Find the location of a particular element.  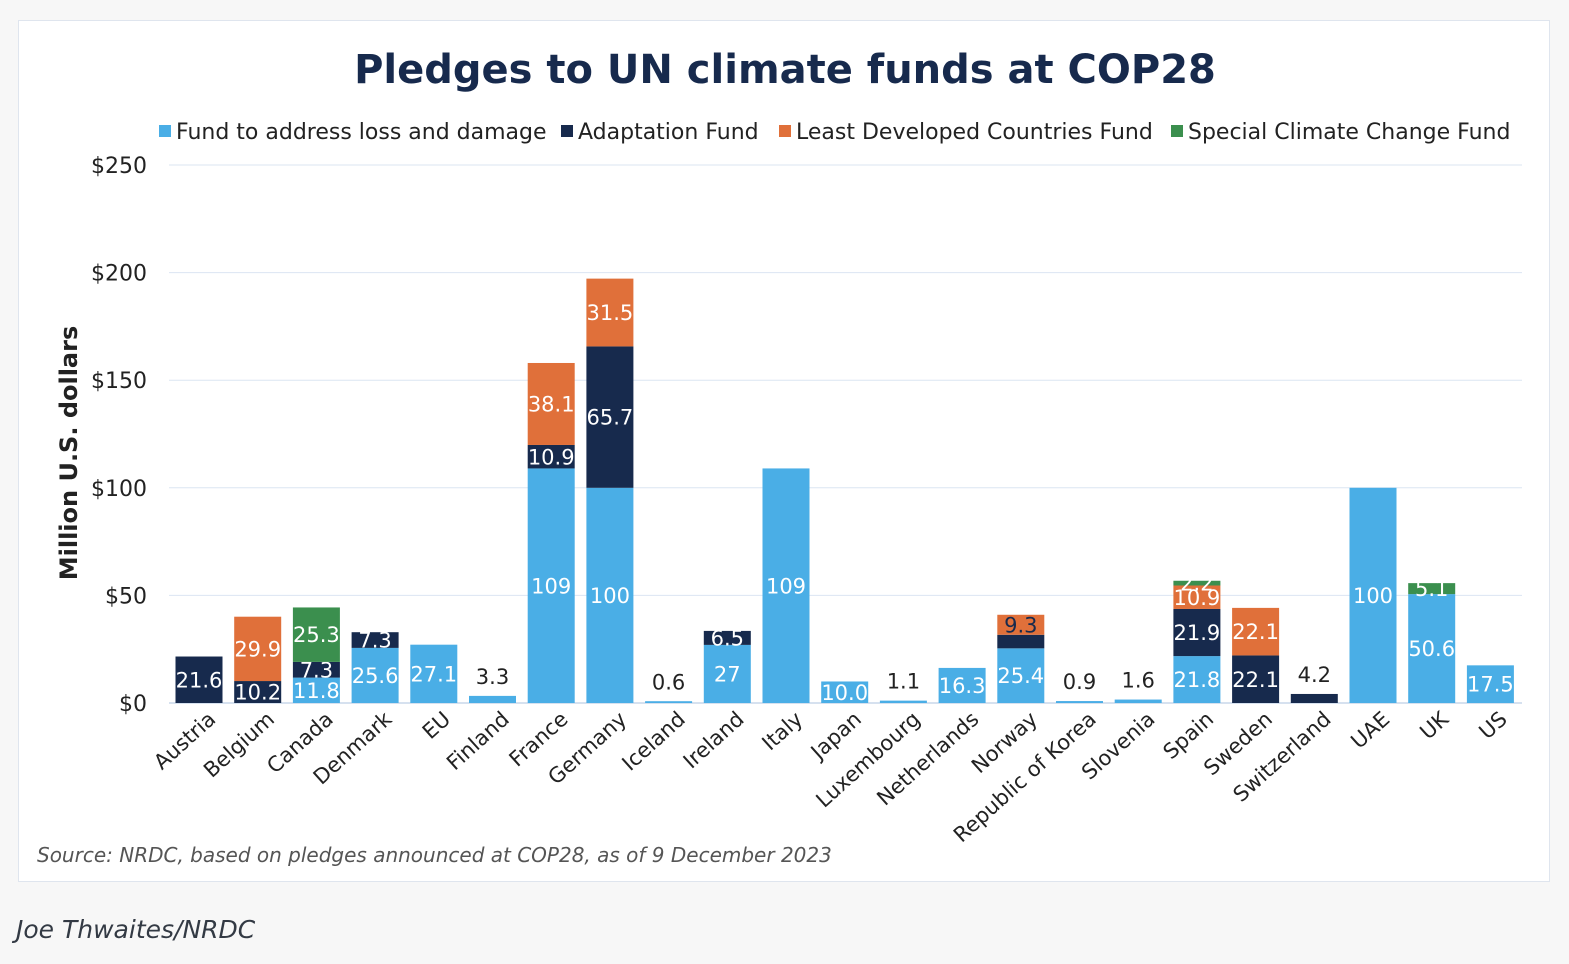

data-label: 16.3 is located at coordinates (962, 686).